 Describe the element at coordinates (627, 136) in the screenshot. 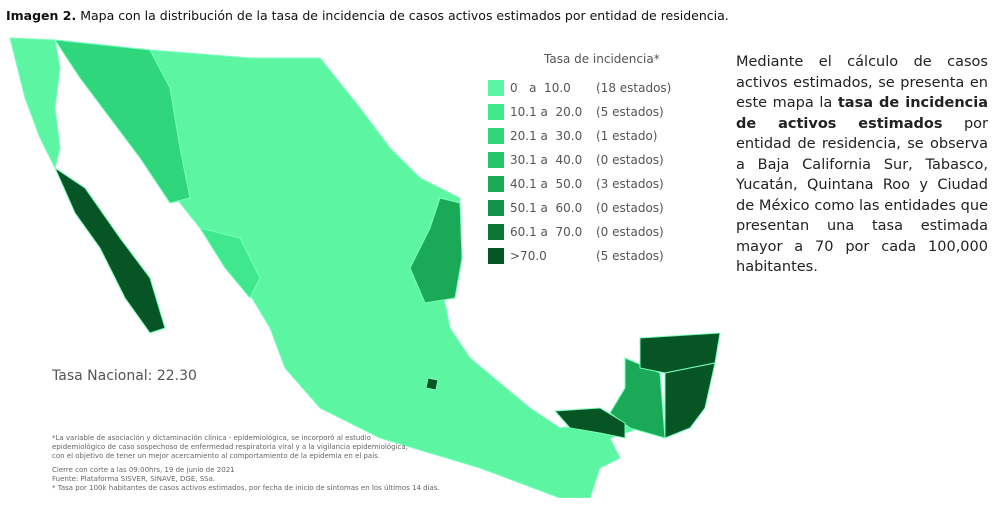

I see `legend-count: (1 estado)` at that location.